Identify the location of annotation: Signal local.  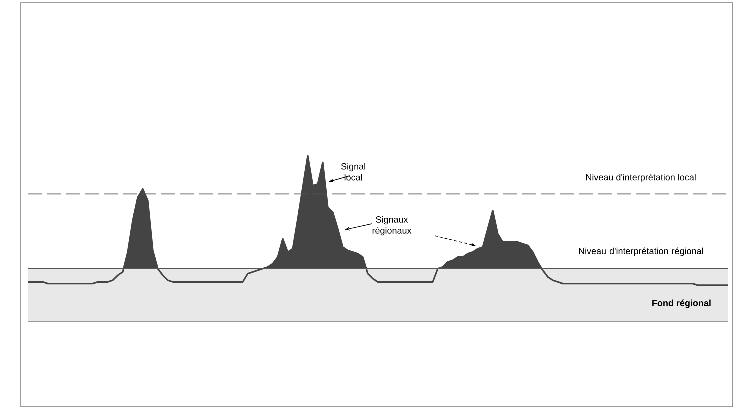
(353, 172).